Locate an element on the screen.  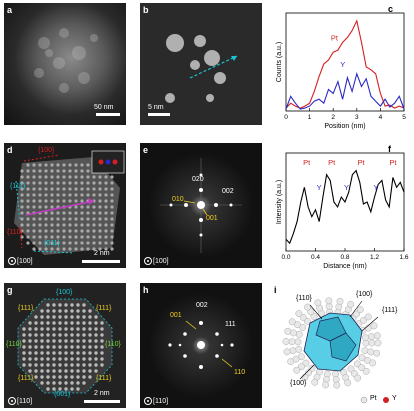
panel-i-svg is located at coordinates (335, 350).